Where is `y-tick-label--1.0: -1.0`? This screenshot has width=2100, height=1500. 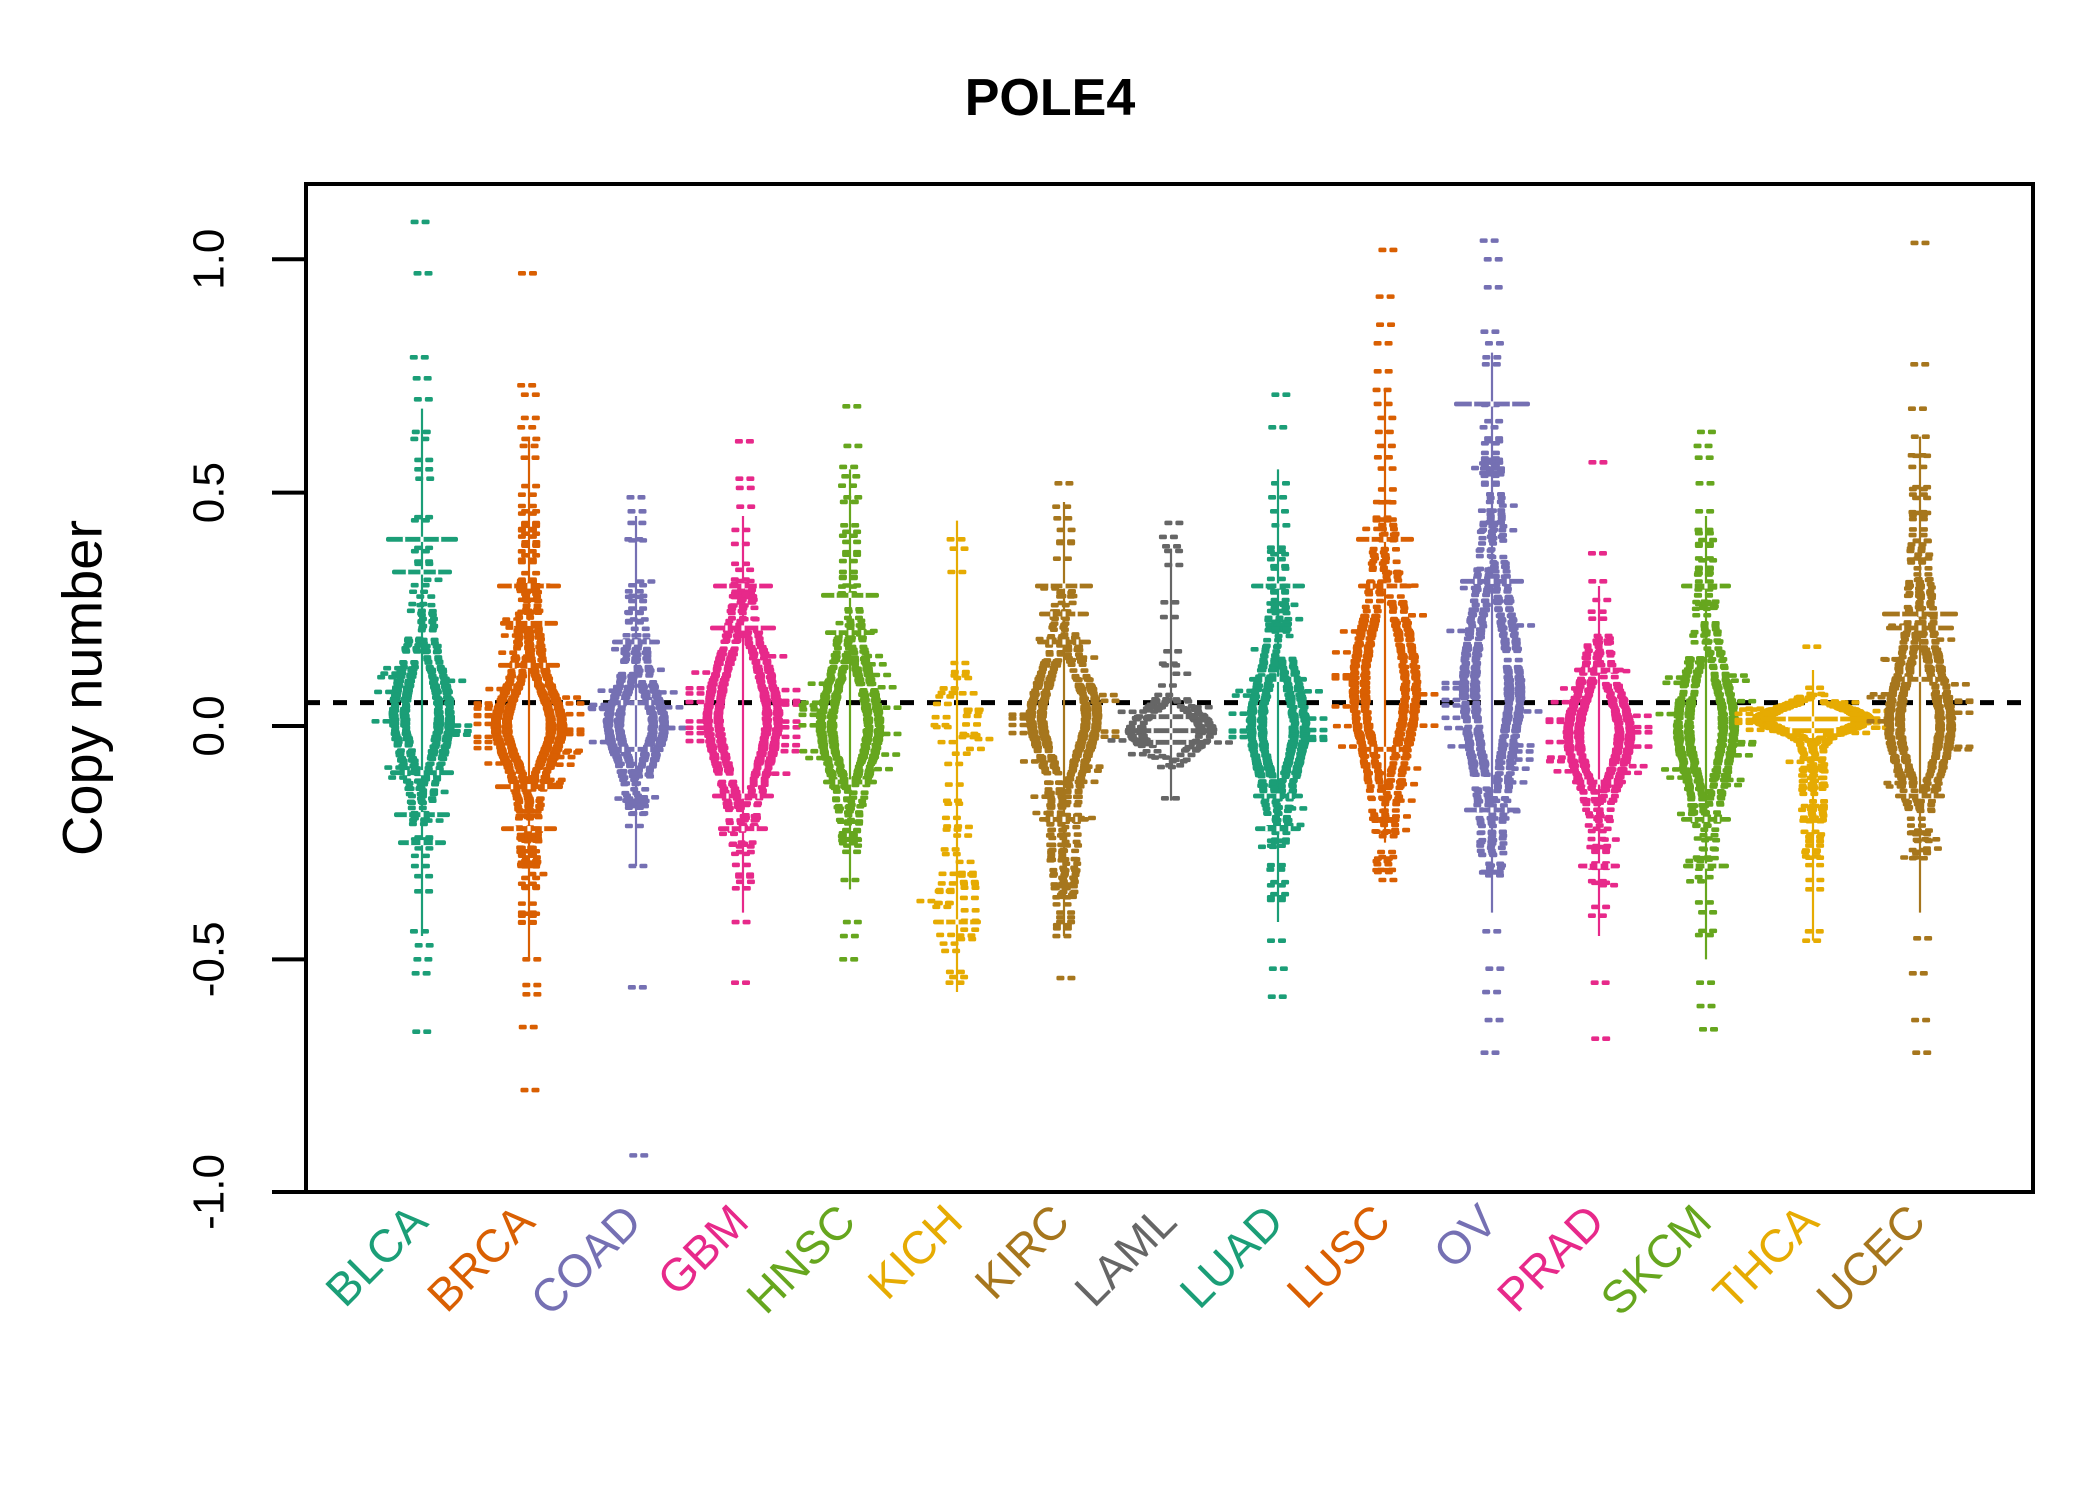 y-tick-label--1.0: -1.0 is located at coordinates (209, 1192).